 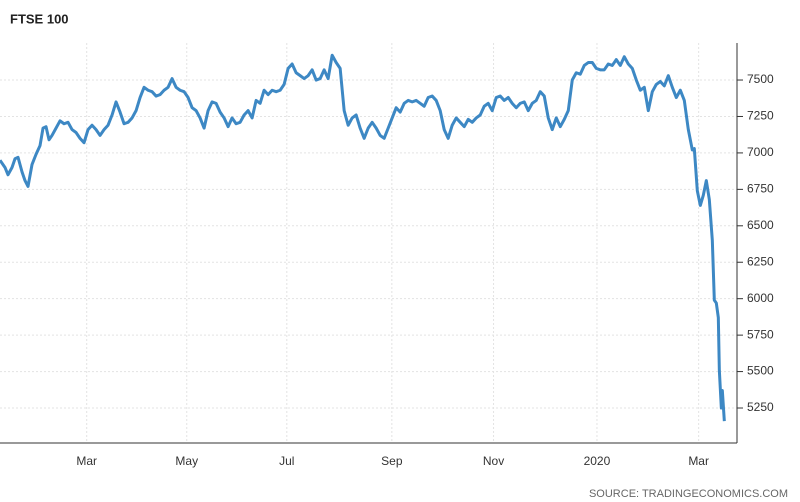 I want to click on x-tick-label: Nov, so click(x=493, y=461).